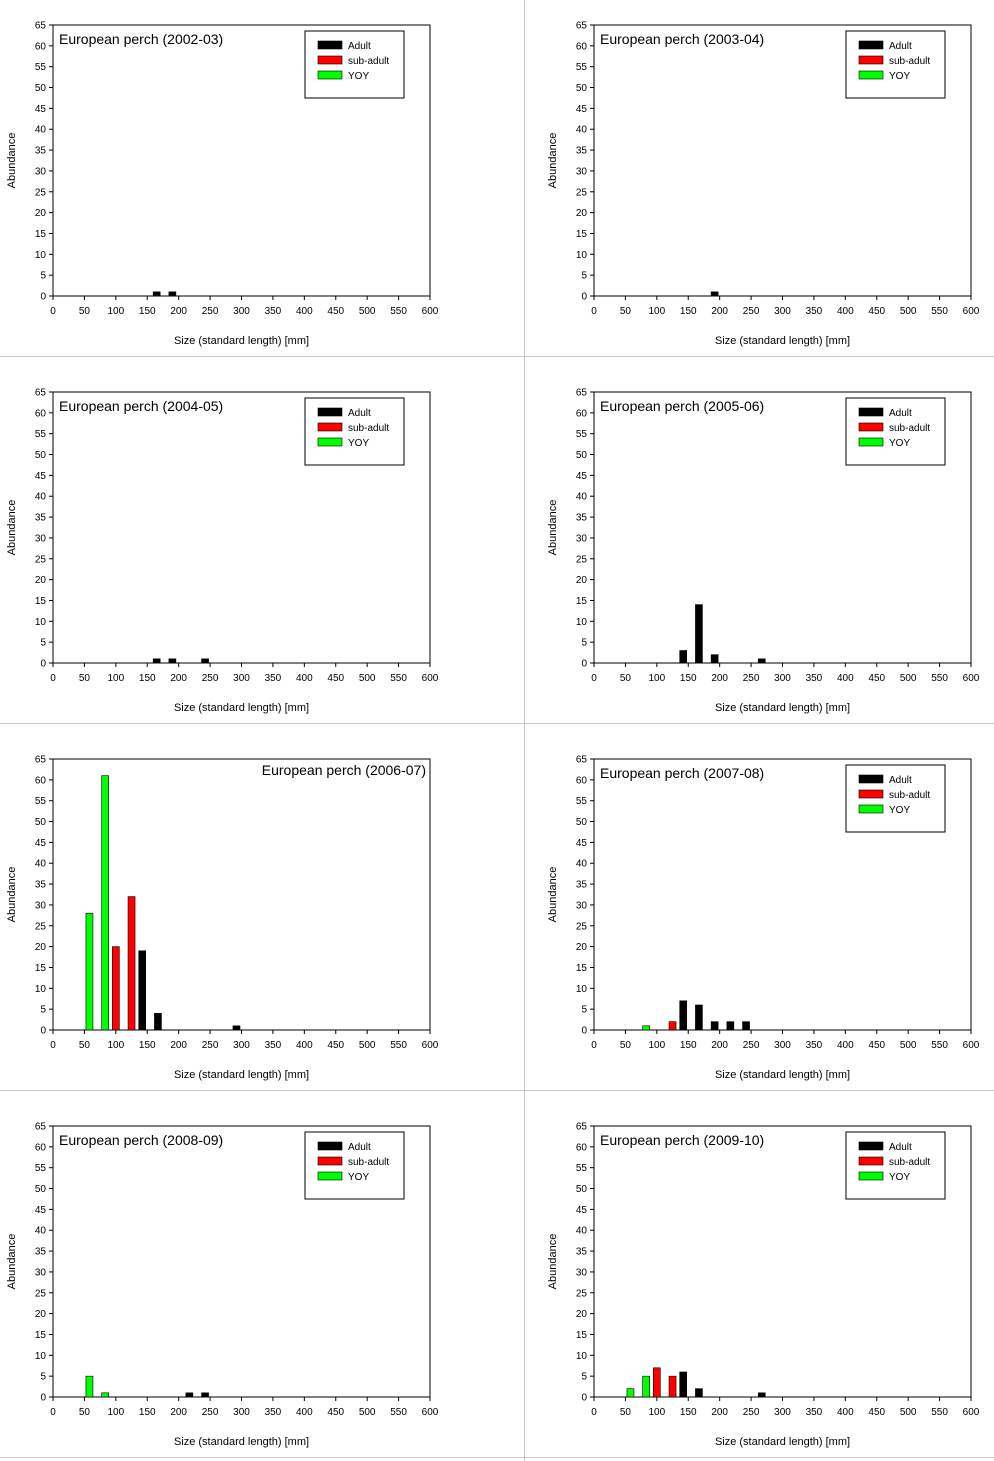 Image resolution: width=994 pixels, height=1461 pixels. Describe the element at coordinates (672, 1026) in the screenshot. I see `bar-sub-adult` at that location.